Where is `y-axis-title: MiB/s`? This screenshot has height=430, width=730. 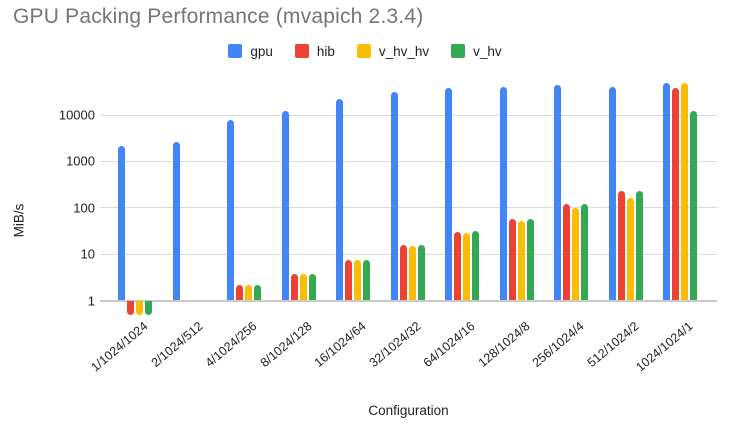 y-axis-title: MiB/s is located at coordinates (19, 220).